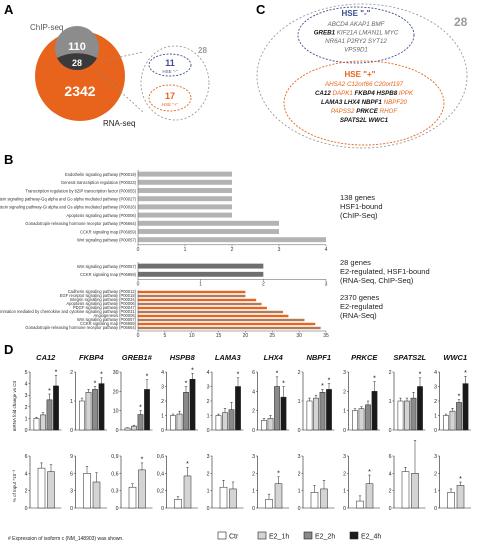 Image resolution: width=482 pixels, height=550 pixels. What do you see at coordinates (361, 393) in the screenshot?
I see `mrna-panel-7: PRKCE 0 1 2 3 *` at bounding box center [361, 393].